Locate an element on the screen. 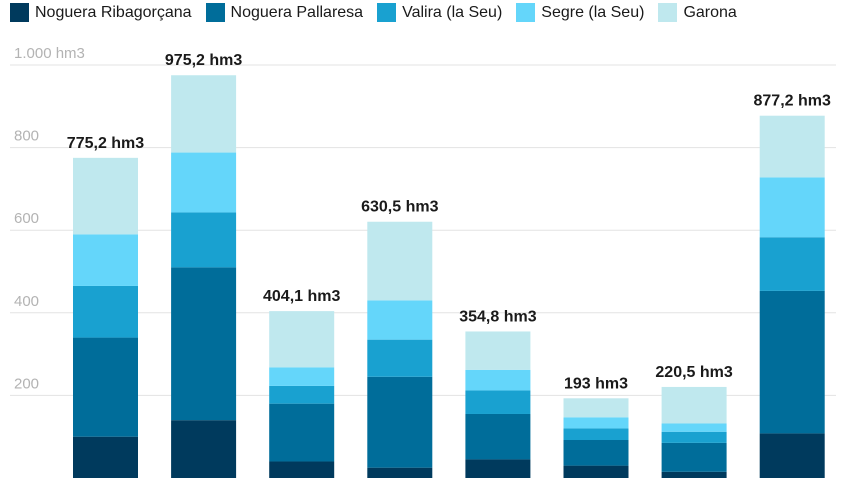 Image resolution: width=850 pixels, height=478 pixels. y-tick-label: 1.000 hm3 is located at coordinates (49, 53).